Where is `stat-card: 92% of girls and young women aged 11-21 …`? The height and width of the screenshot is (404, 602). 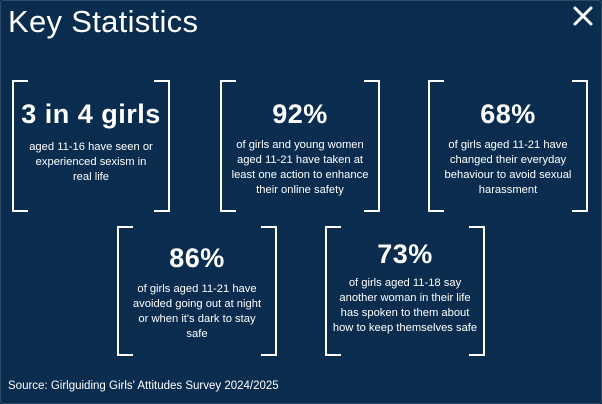
stat-card: 92% of girls and young women aged 11-21 … is located at coordinates (300, 146).